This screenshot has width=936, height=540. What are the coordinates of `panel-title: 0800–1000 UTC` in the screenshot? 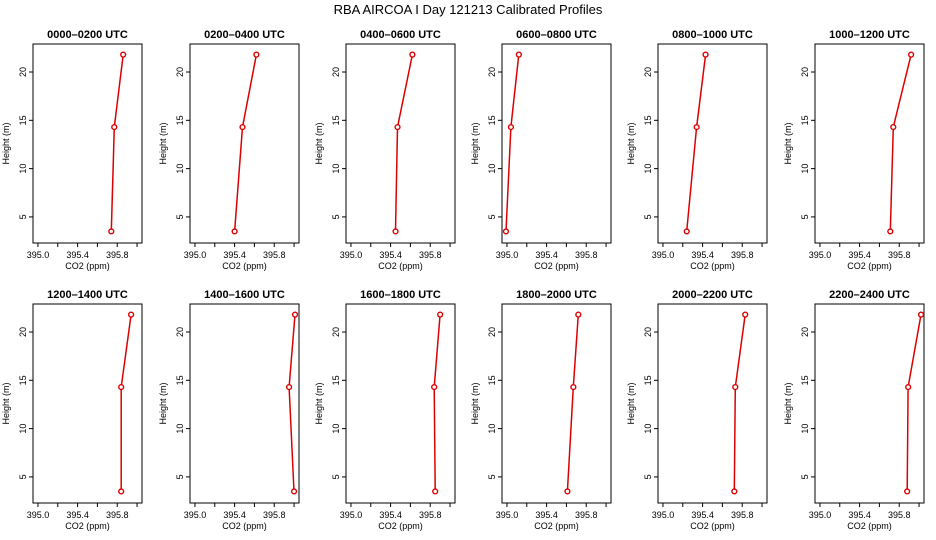 It's located at (712, 35).